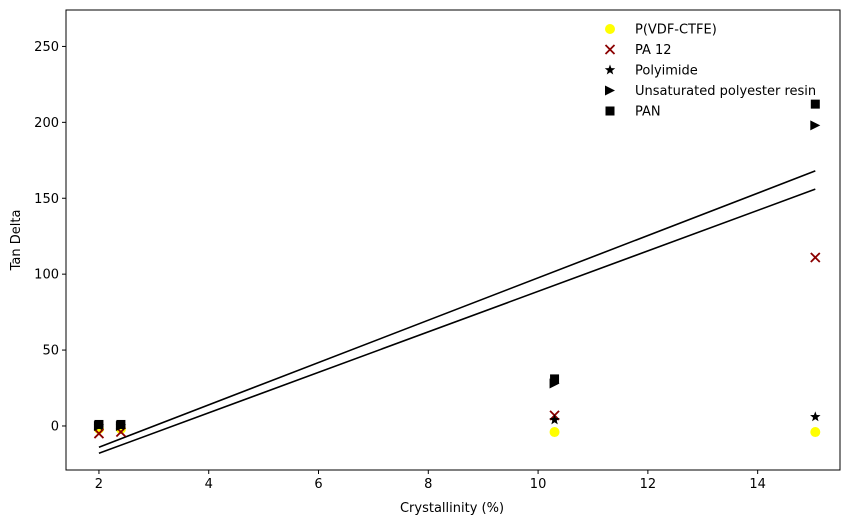  Describe the element at coordinates (757, 484) in the screenshot. I see `x-tick-label: 14` at that location.